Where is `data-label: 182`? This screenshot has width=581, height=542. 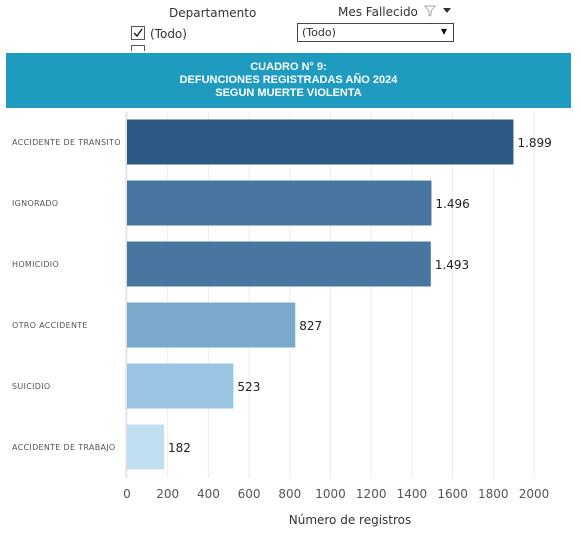
data-label: 182 is located at coordinates (179, 448).